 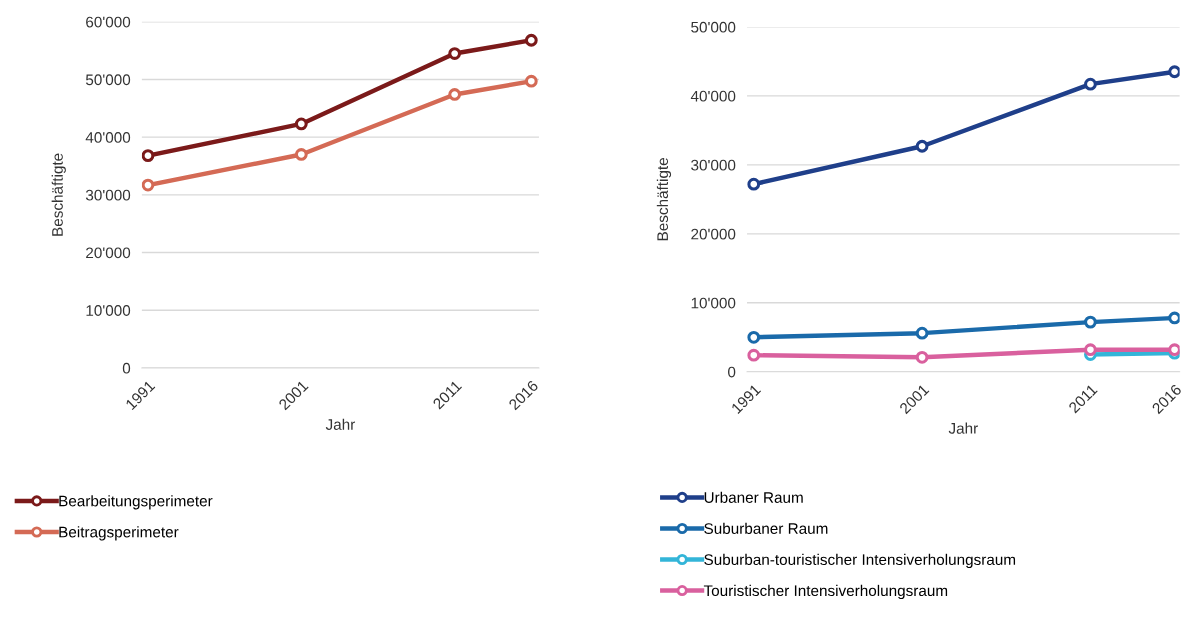 What do you see at coordinates (136, 502) in the screenshot?
I see `legend-label: Bearbeitungsperimeter` at bounding box center [136, 502].